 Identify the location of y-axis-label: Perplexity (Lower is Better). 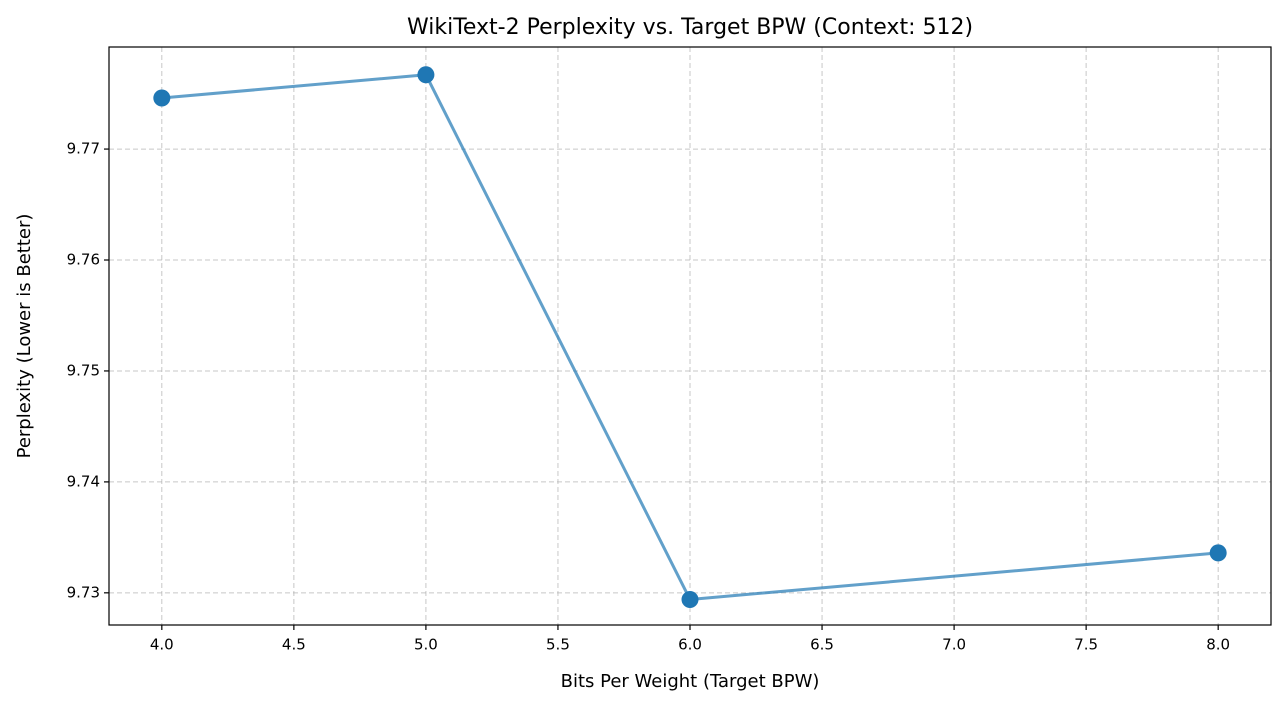
(24, 336).